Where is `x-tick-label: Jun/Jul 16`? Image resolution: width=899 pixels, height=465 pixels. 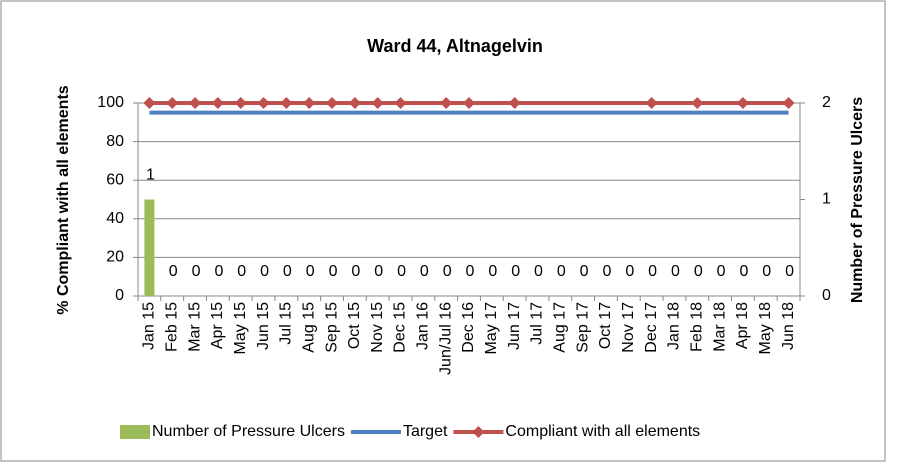 x-tick-label: Jun/Jul 16 is located at coordinates (445, 338).